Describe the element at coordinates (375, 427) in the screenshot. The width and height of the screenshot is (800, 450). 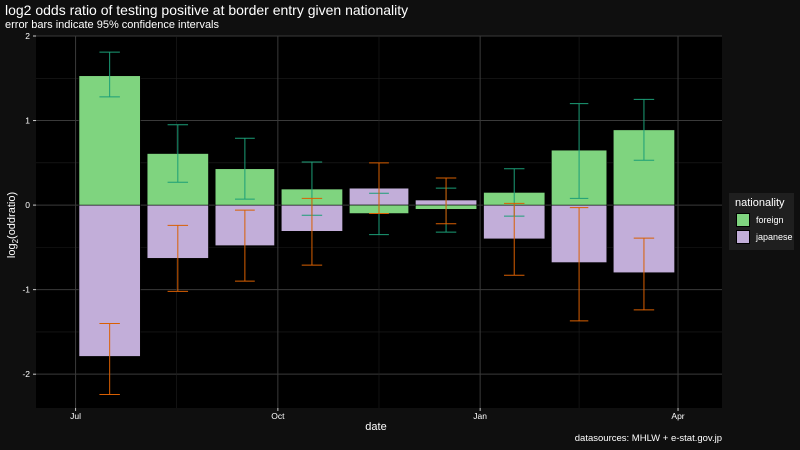
I see `x-axis-label: date` at that location.